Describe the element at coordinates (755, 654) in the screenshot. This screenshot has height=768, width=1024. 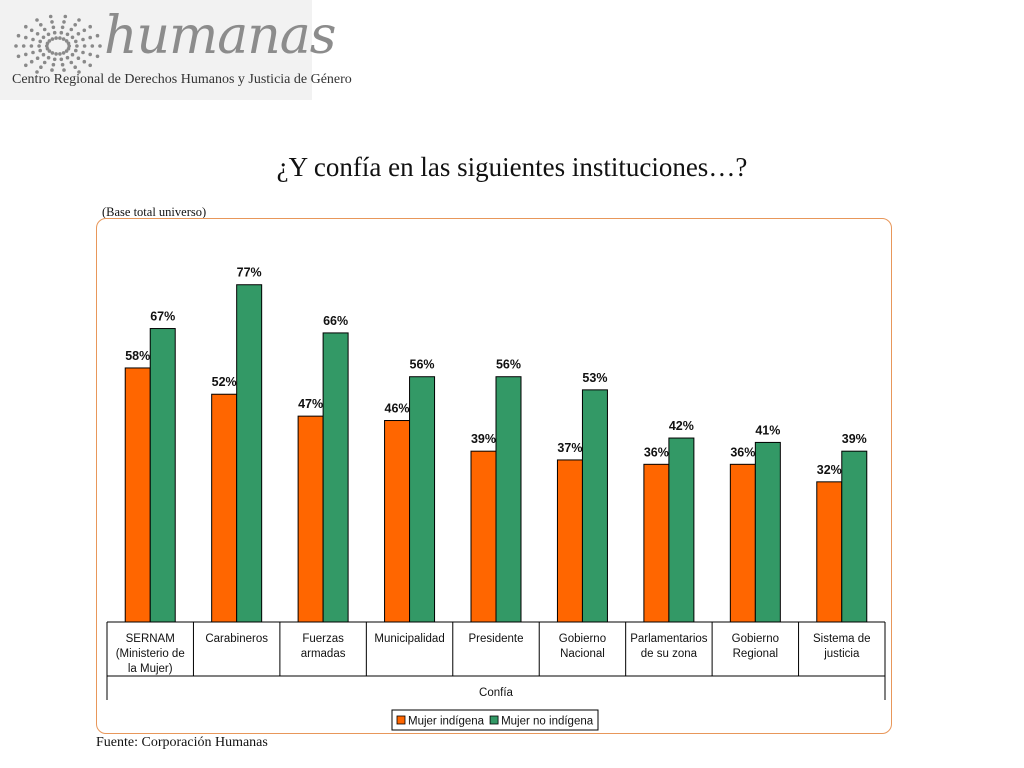
I see `tick-label: Regional` at that location.